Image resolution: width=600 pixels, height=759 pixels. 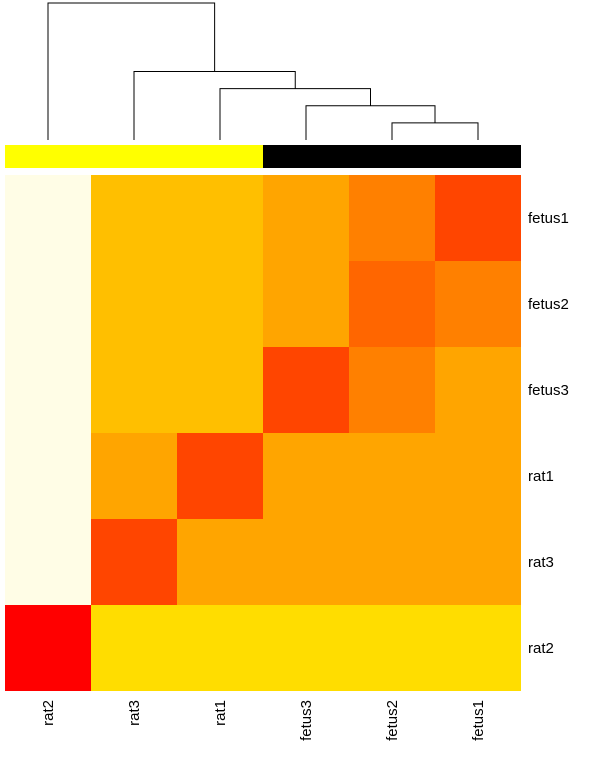 What do you see at coordinates (392, 562) in the screenshot?
I see `heatmap-cell-rat3-fetus2` at bounding box center [392, 562].